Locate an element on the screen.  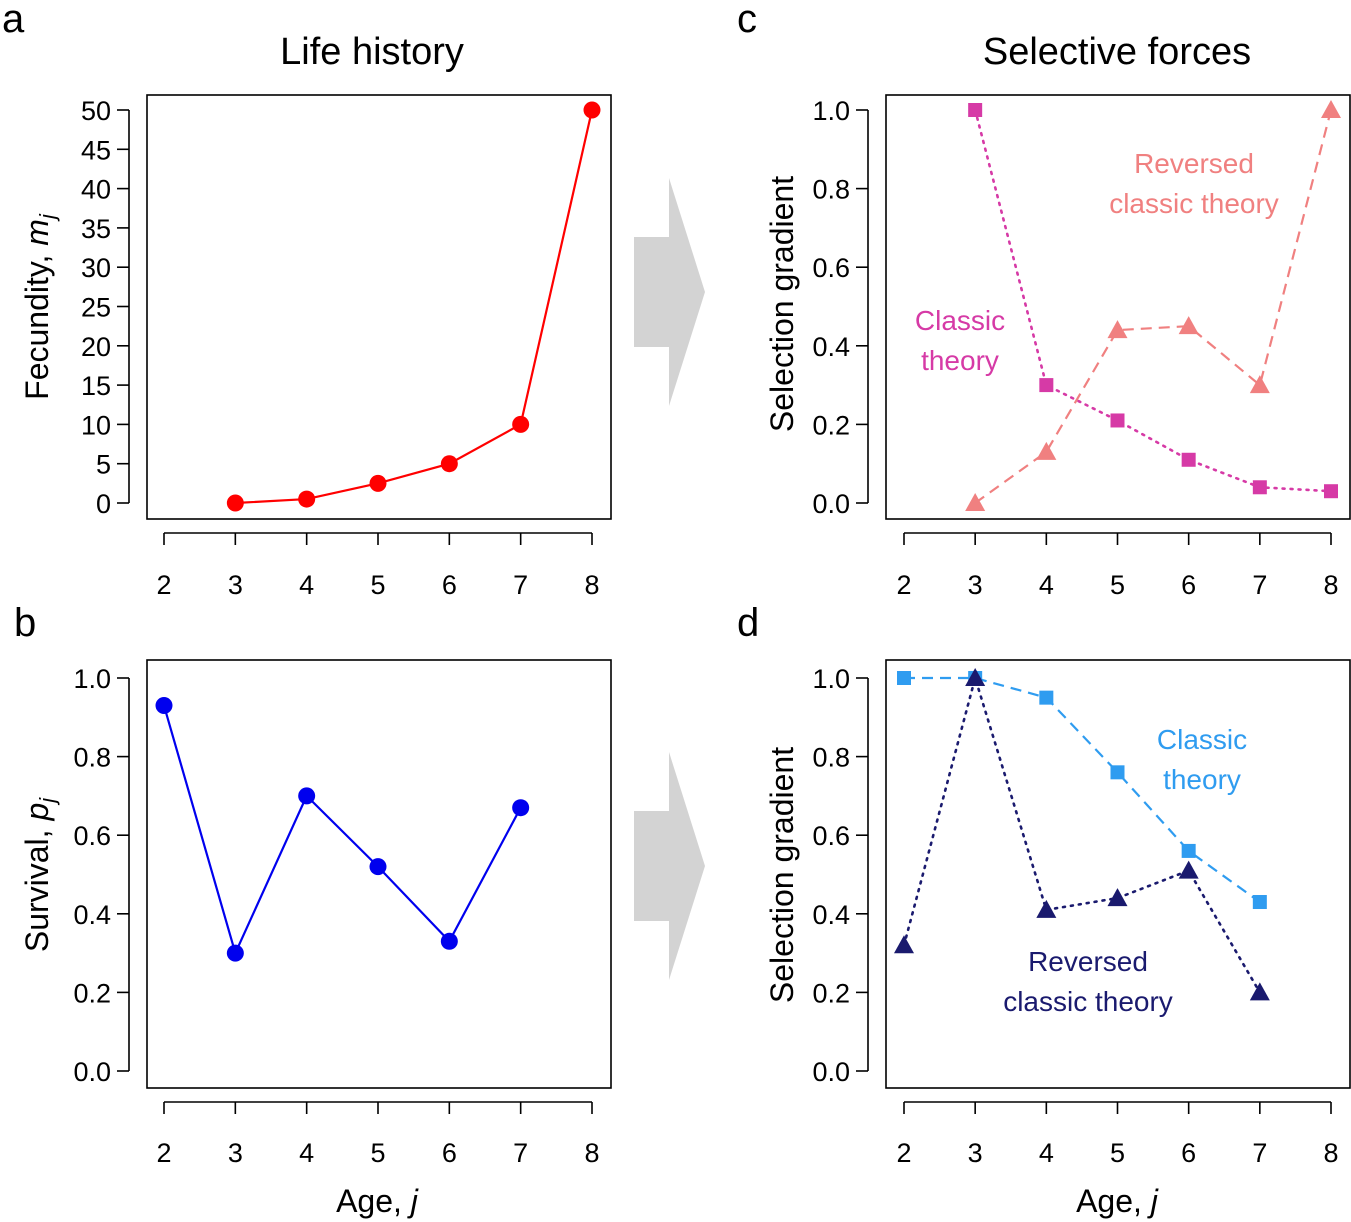
y-axis-title: Fecundity, mj is located at coordinates (39, 306).